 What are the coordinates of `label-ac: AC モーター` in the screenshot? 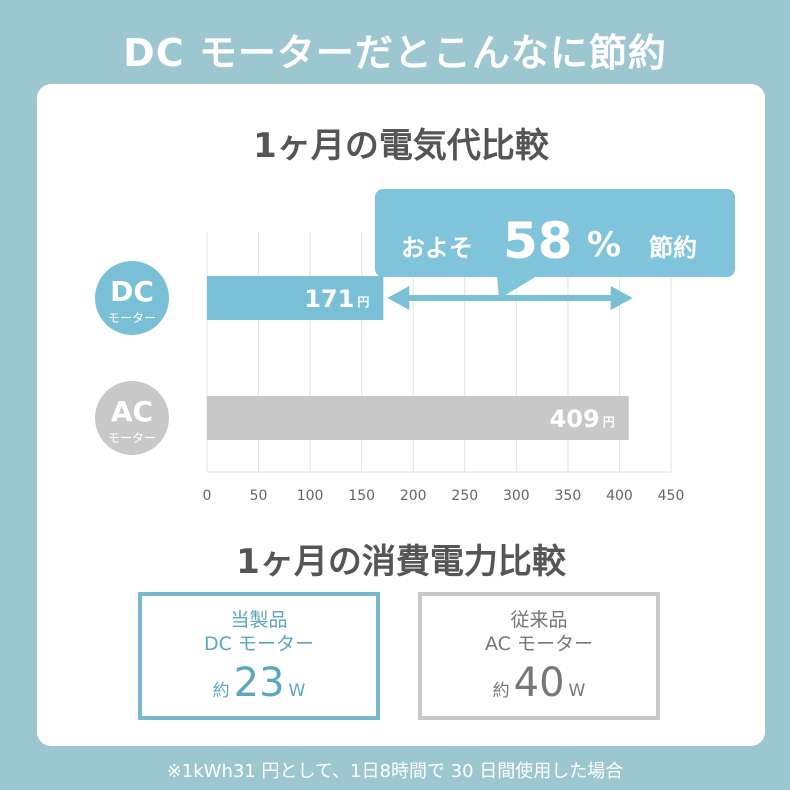 It's located at (132, 418).